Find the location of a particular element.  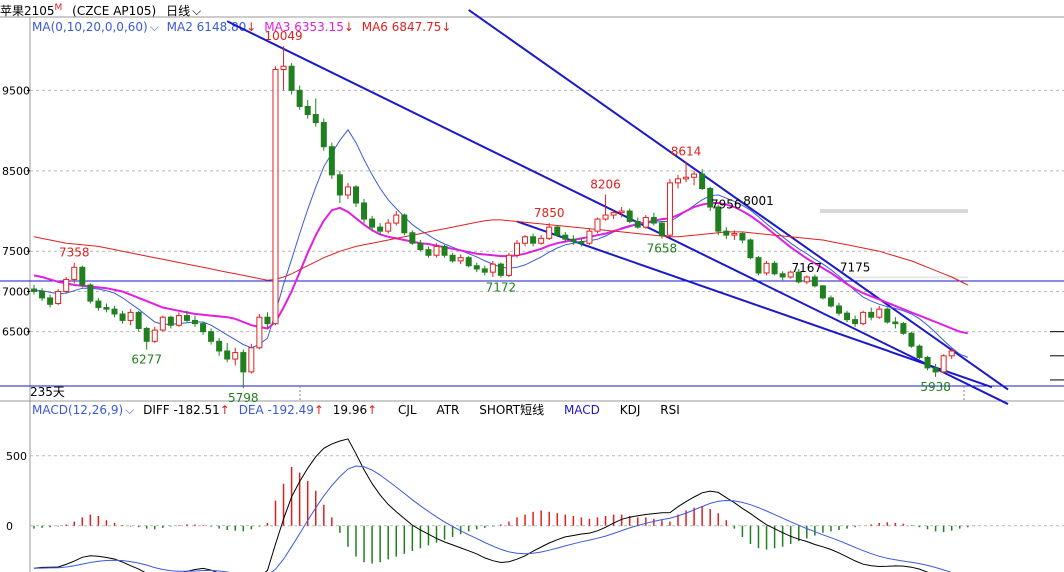

macd-params: MACD(12,26,9) ⌵ is located at coordinates (83, 410).